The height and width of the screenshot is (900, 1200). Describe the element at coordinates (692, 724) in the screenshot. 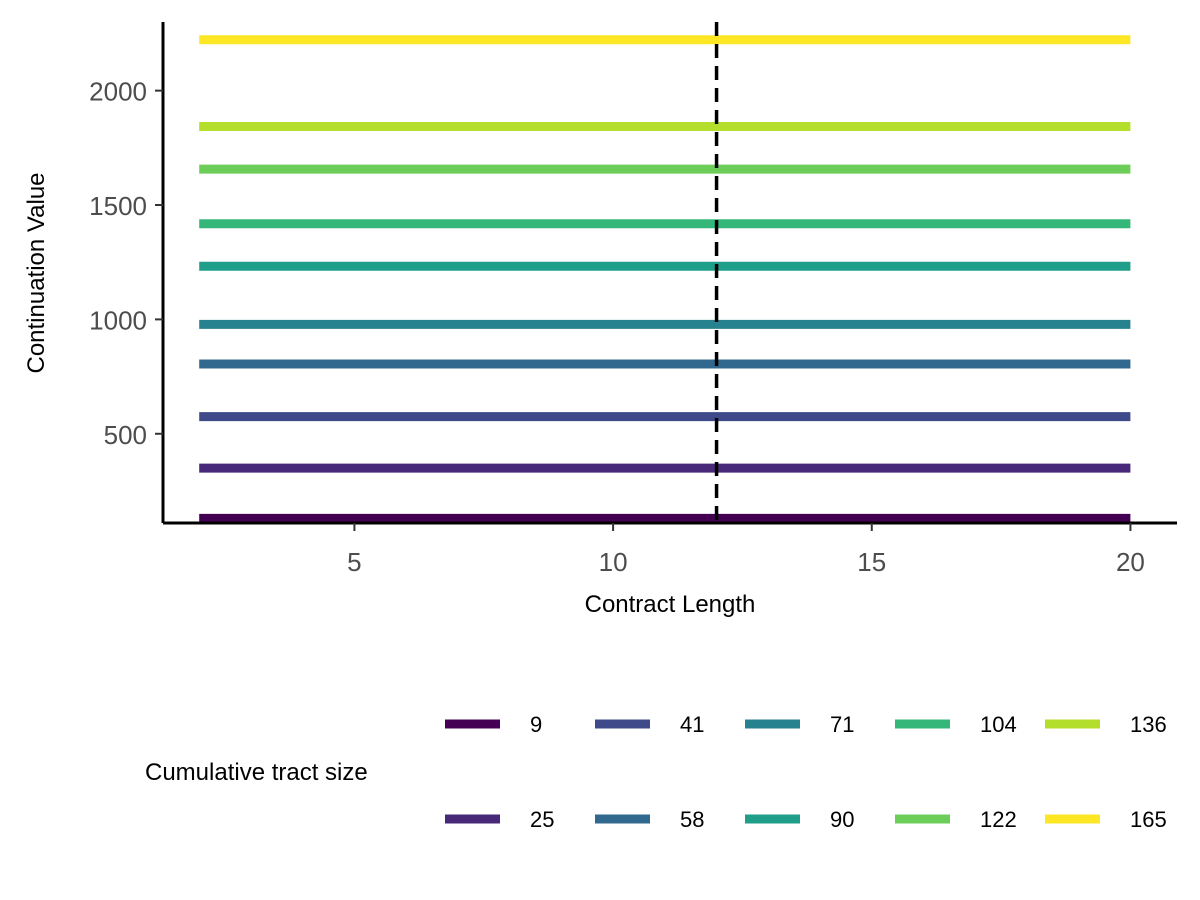

I see `legend-label-41: 41` at that location.